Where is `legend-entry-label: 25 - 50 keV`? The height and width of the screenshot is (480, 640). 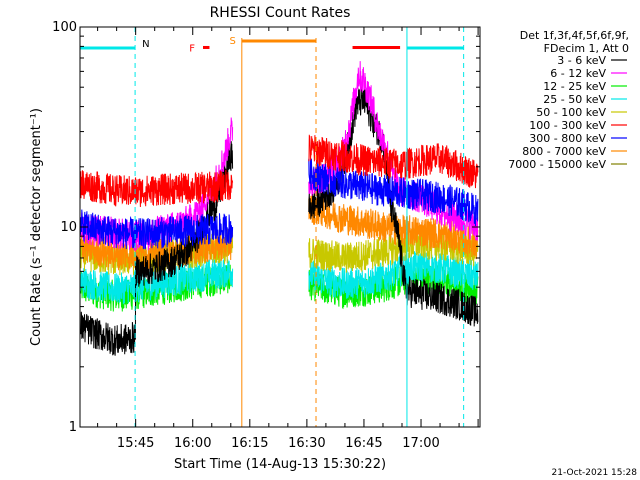
legend-entry-label: 25 - 50 keV is located at coordinates (574, 99).